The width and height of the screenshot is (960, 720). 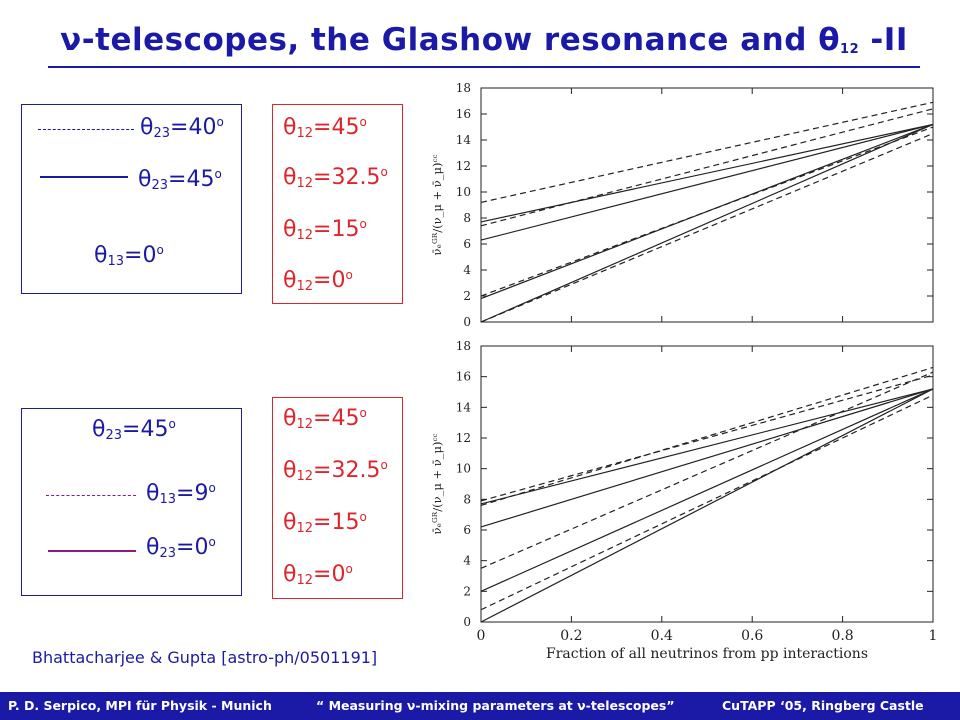 I want to click on x-tick-label: 0.6, so click(x=752, y=636).